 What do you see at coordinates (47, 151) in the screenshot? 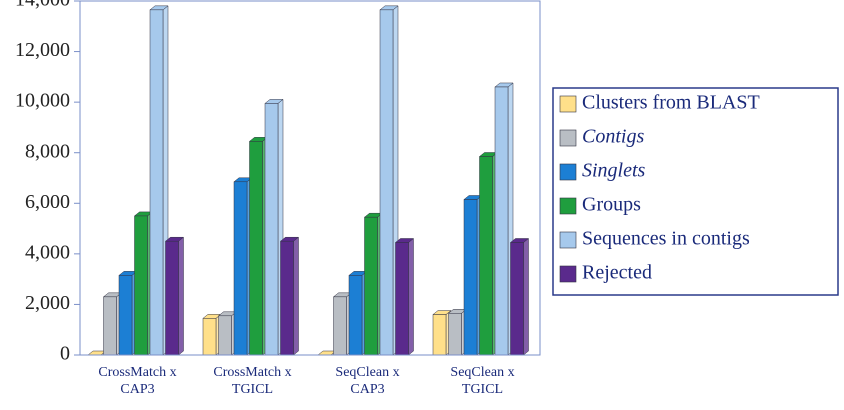
I see `y-tick-label: 8,000` at bounding box center [47, 151].